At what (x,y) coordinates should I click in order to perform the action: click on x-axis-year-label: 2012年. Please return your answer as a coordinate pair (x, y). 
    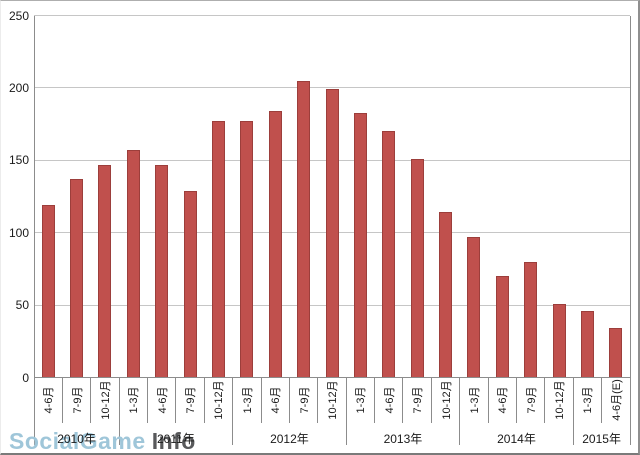
    Looking at the image, I should click on (289, 439).